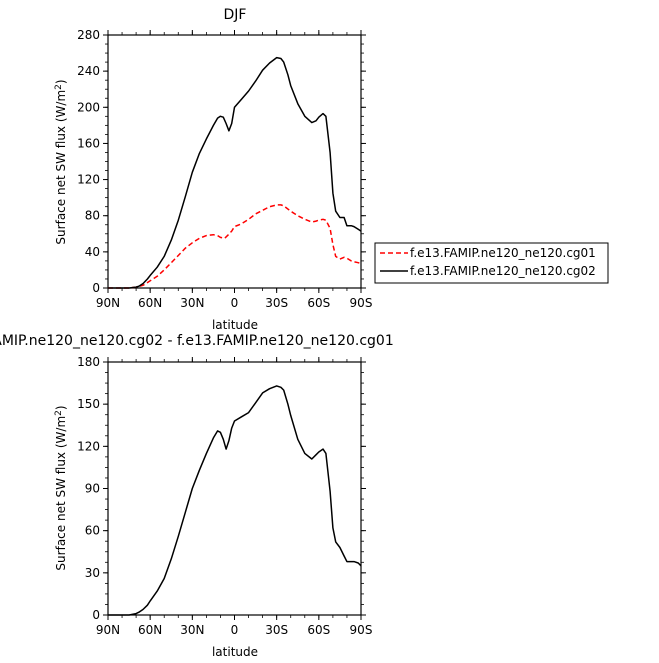 The image size is (659, 663). I want to click on bottom-x-axis-label: latitude, so click(235, 652).